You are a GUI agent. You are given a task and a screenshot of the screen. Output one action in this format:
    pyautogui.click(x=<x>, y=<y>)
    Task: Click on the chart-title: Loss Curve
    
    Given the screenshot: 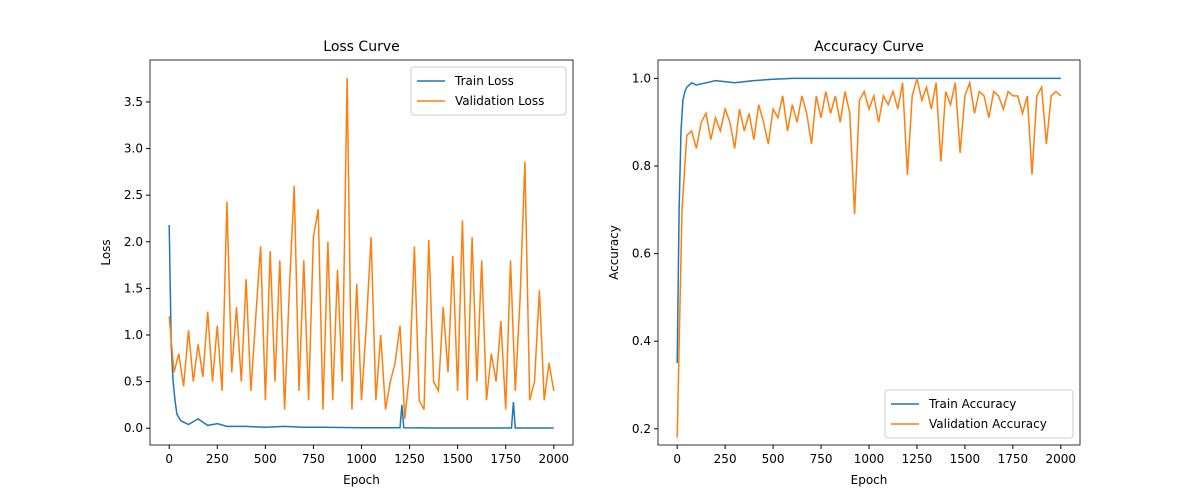 What is the action you would take?
    pyautogui.click(x=361, y=47)
    